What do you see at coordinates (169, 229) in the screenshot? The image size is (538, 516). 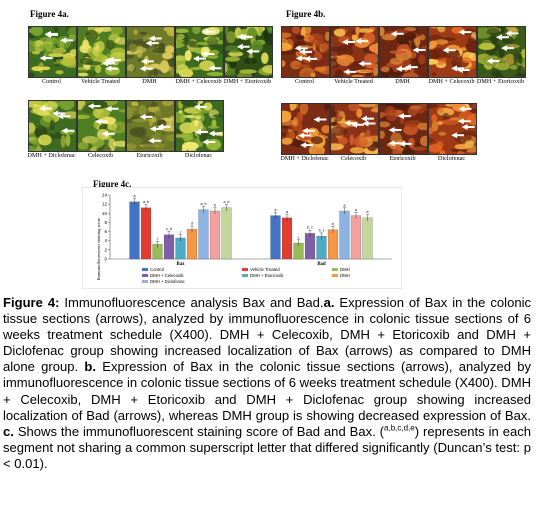 I see `bar-data-label: c, d` at bounding box center [169, 229].